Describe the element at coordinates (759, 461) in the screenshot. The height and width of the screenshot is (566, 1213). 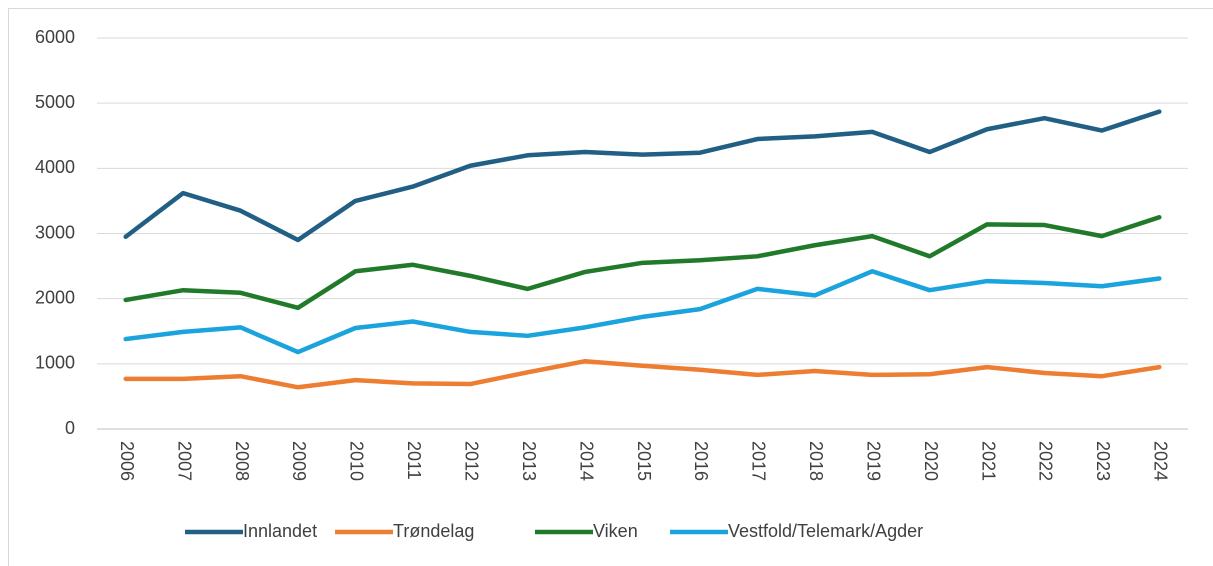
I see `x-tick-label: 2017` at that location.